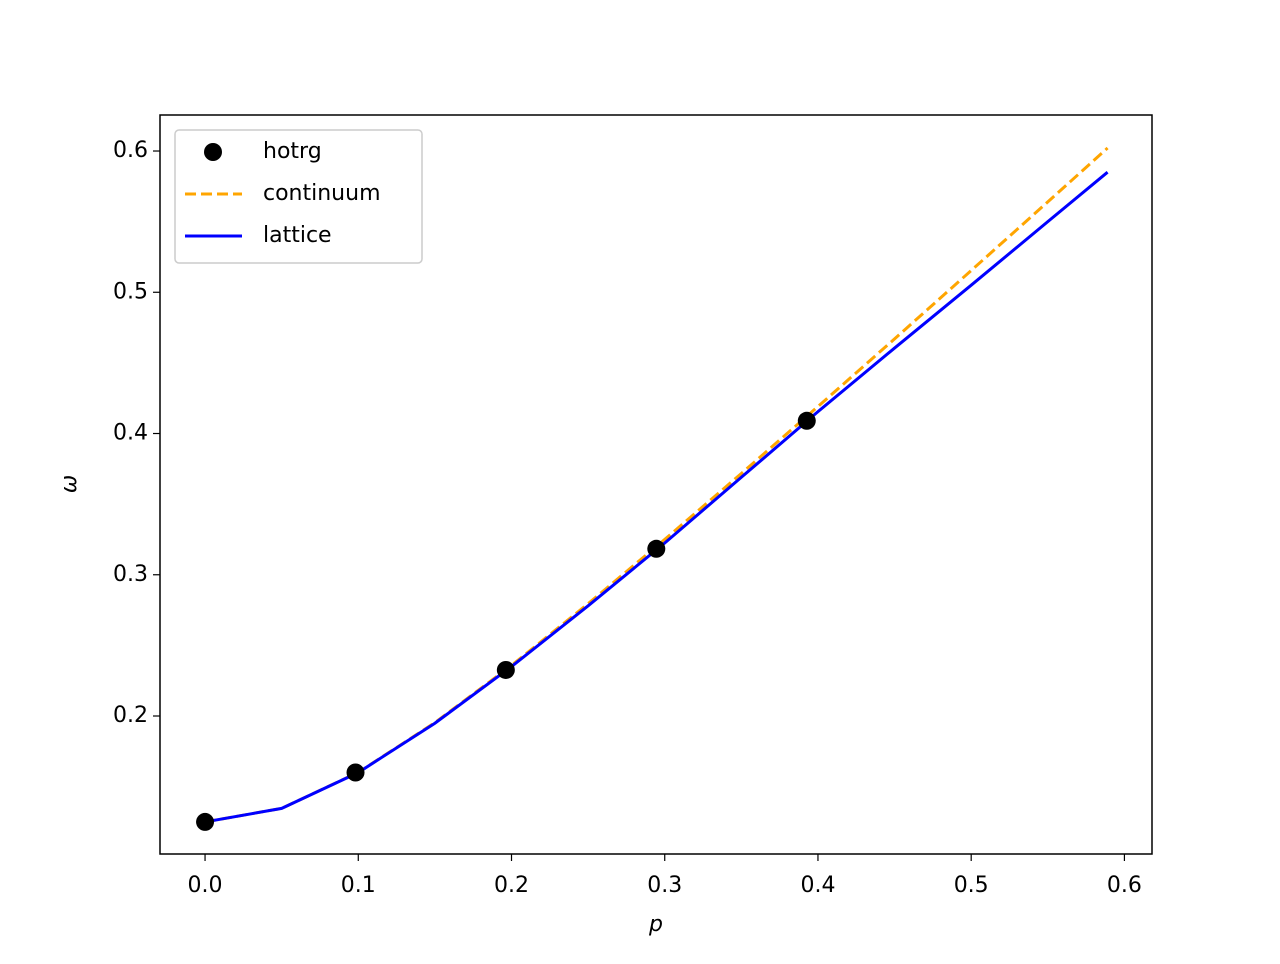  Describe the element at coordinates (322, 193) in the screenshot. I see `legend-label: continuum` at that location.